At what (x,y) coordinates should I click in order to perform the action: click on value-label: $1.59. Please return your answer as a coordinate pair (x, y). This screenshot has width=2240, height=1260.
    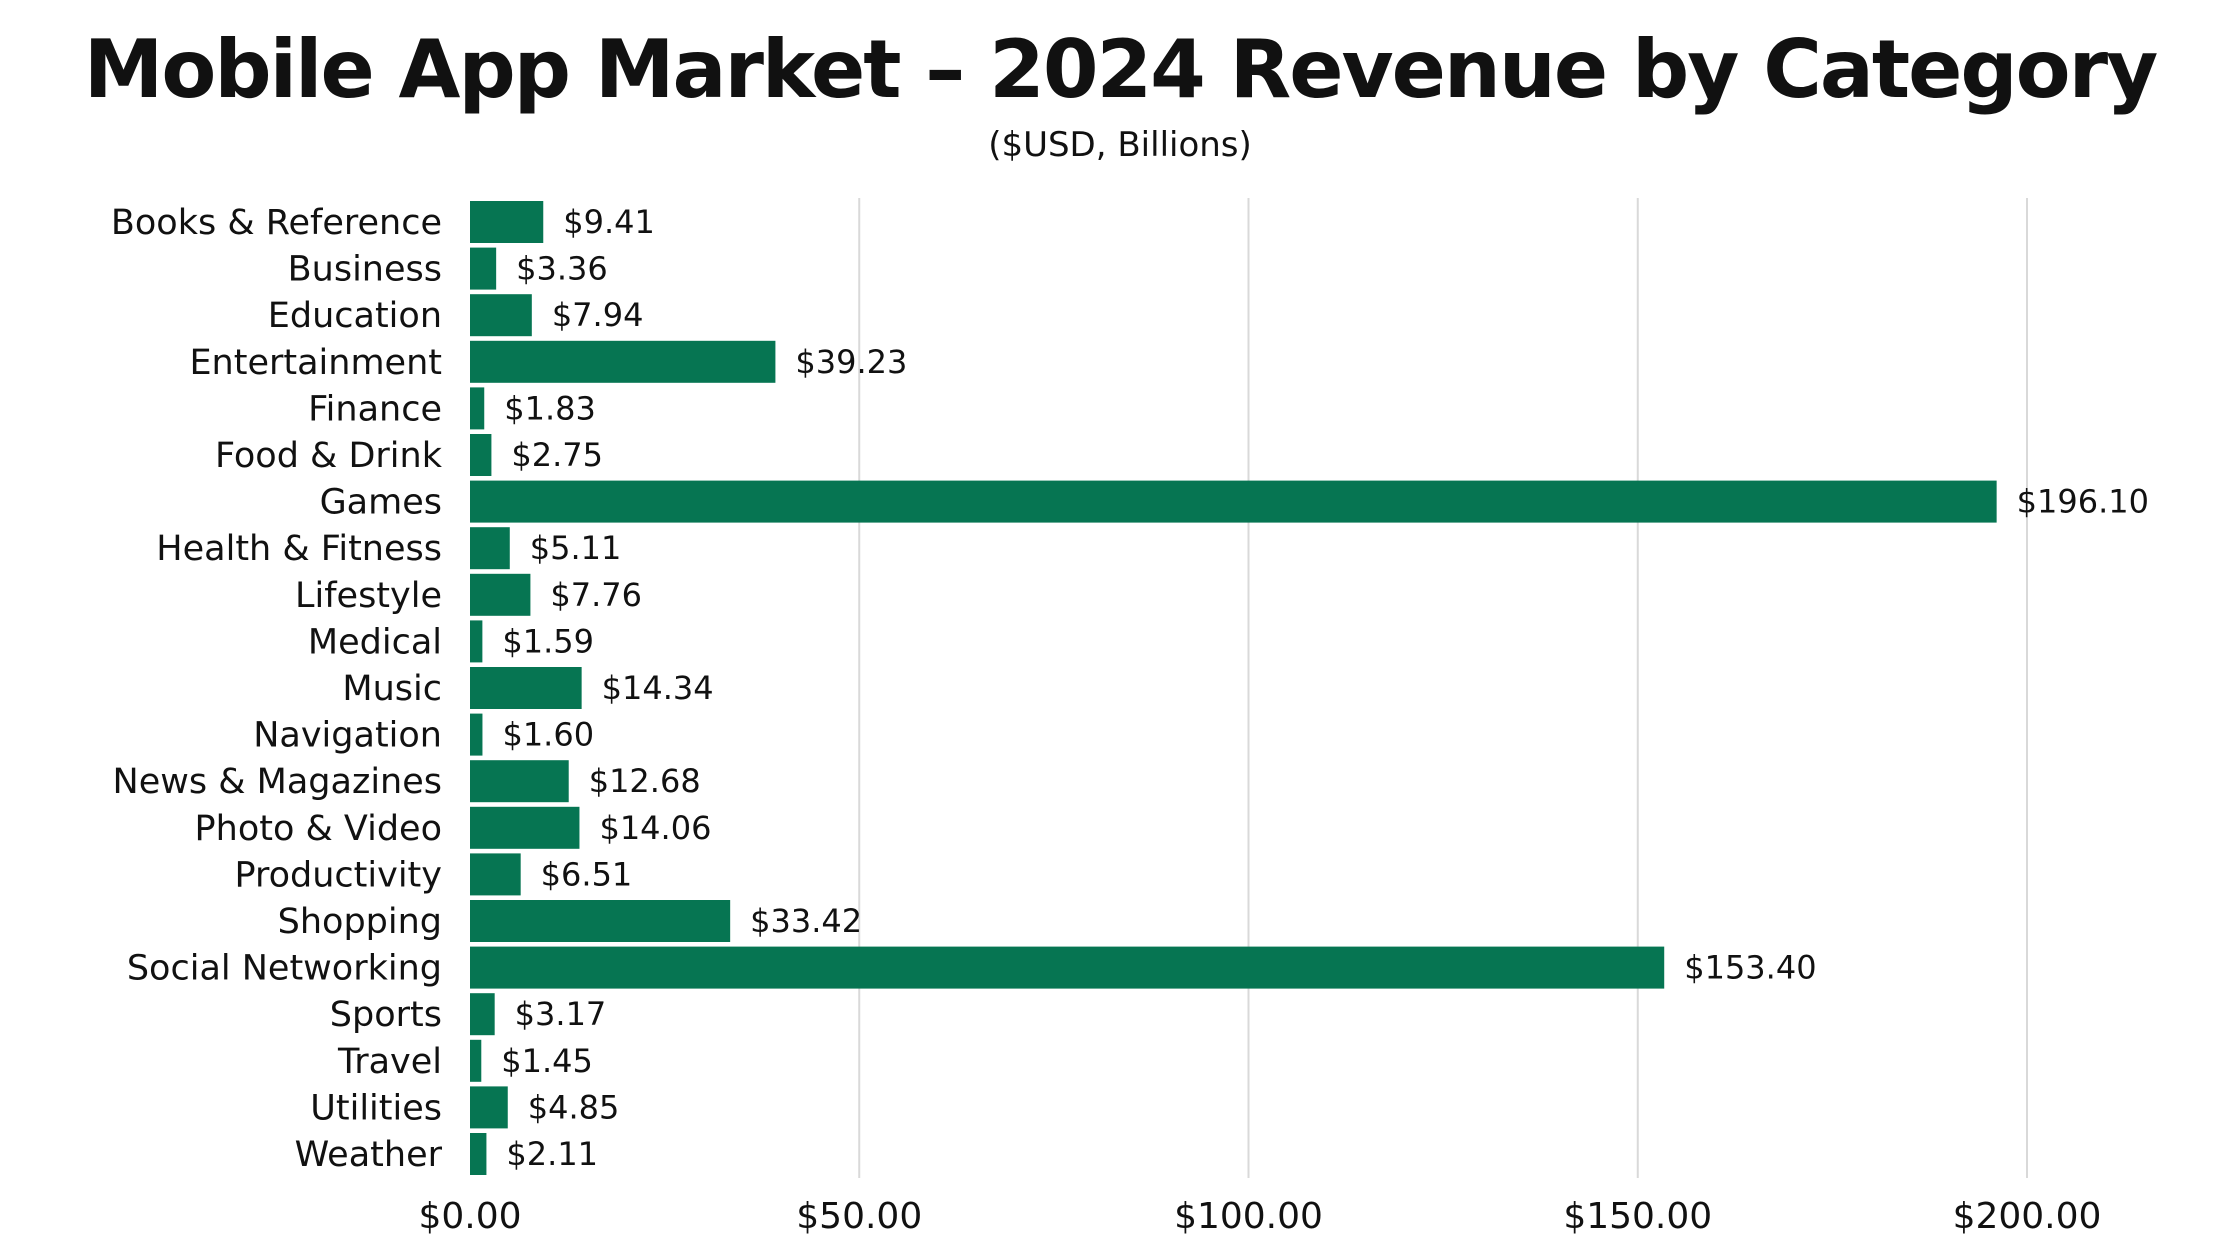
    Looking at the image, I should click on (548, 641).